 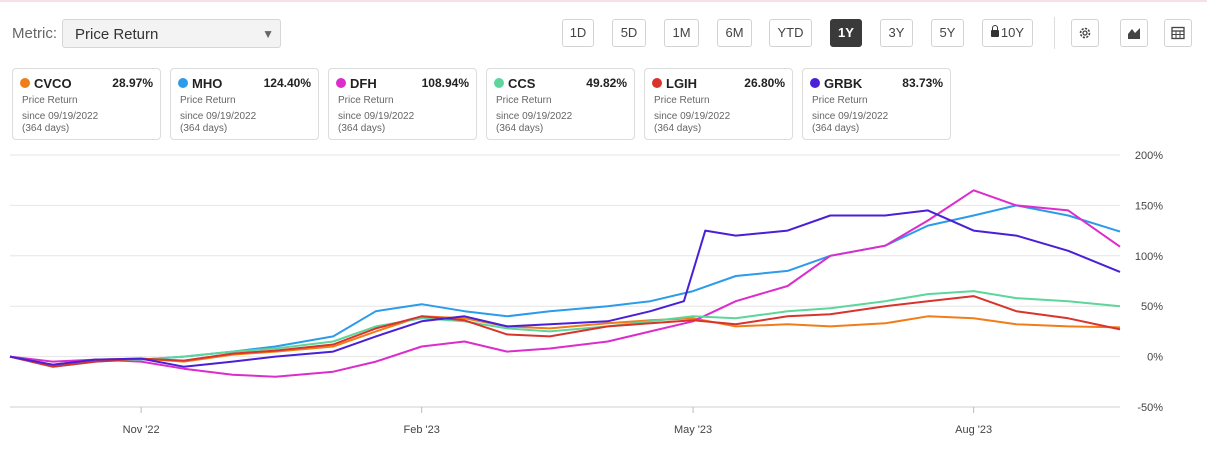 I want to click on period-label: 1D, so click(x=578, y=32).